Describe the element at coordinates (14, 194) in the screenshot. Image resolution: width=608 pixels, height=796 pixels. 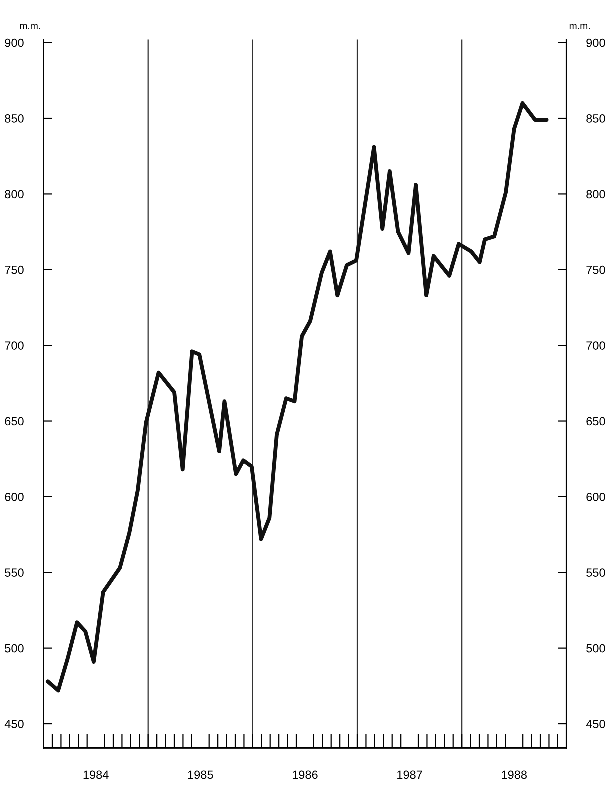
I see `y-tick-label: 800` at that location.